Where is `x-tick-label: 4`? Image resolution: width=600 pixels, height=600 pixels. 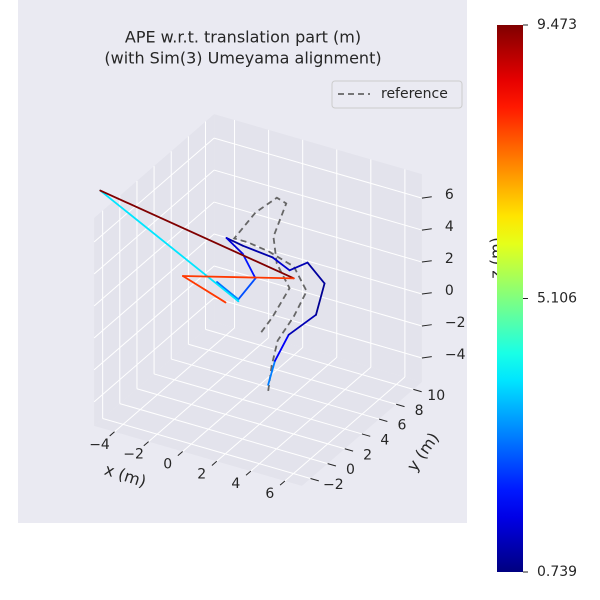
x-tick-label: 4 is located at coordinates (235, 484).